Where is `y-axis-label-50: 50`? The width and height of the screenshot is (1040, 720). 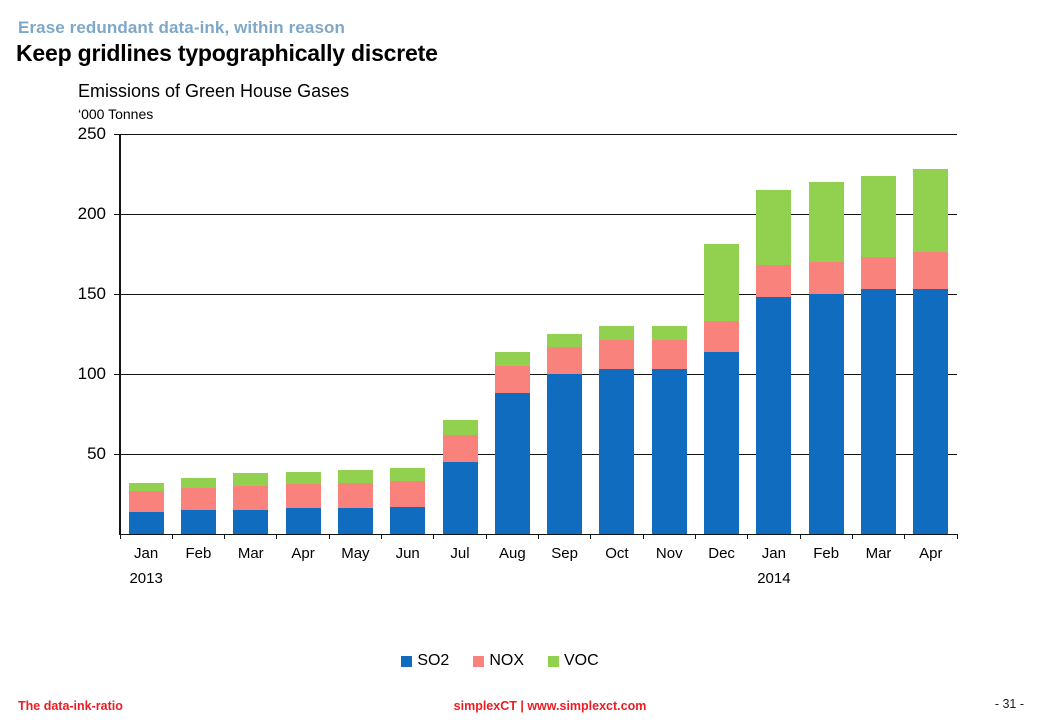
y-axis-label-50: 50 is located at coordinates (96, 453).